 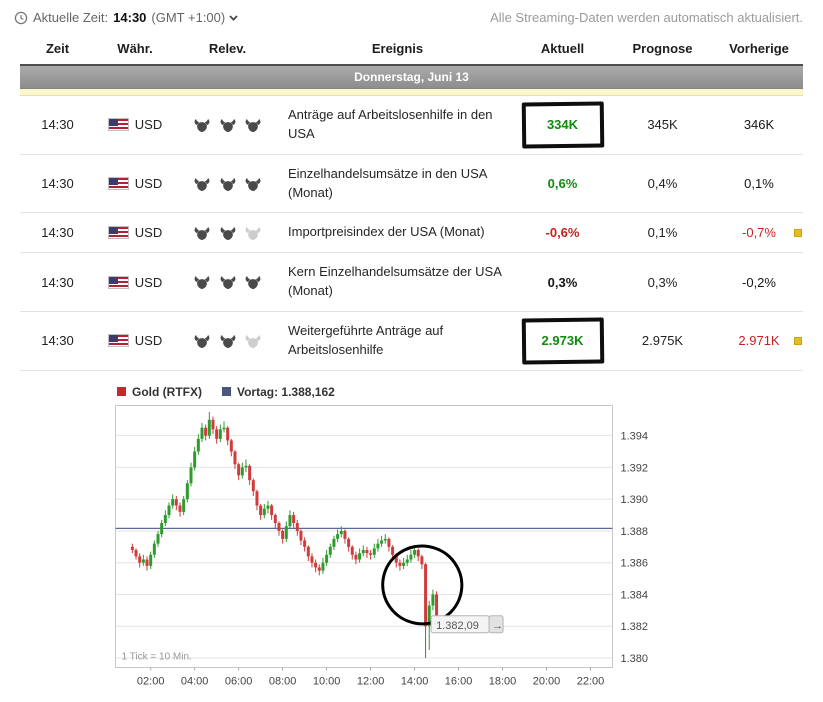 I want to click on forecast-value: 345K, so click(x=662, y=125).